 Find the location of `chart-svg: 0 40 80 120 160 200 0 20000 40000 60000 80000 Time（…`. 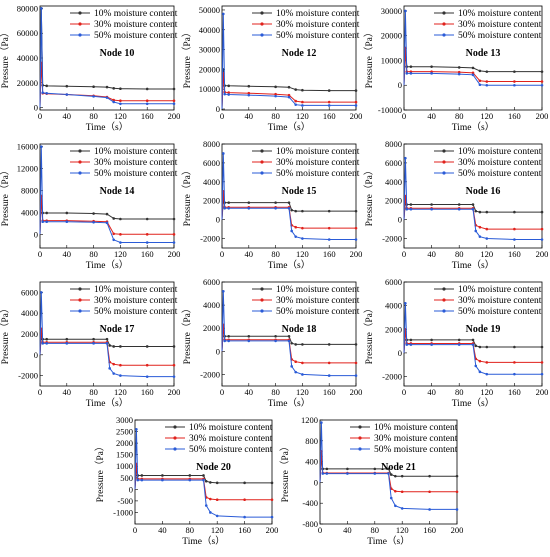

chart-svg: 0 40 80 120 160 200 0 20000 40000 60000 80000 Time（… is located at coordinates (90, 68).